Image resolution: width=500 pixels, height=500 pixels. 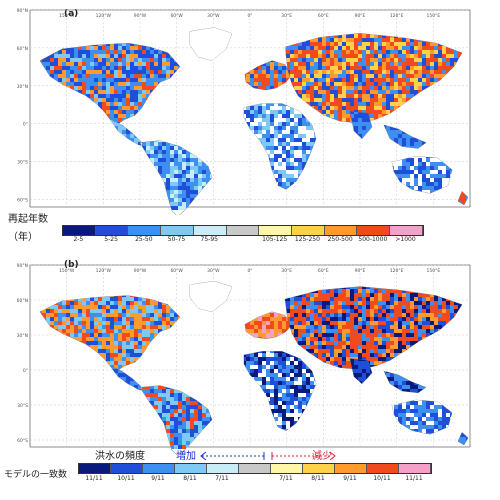 What do you see at coordinates (307, 239) in the screenshot?
I see `colorbar-tick-label: 125-250` at bounding box center [307, 239].